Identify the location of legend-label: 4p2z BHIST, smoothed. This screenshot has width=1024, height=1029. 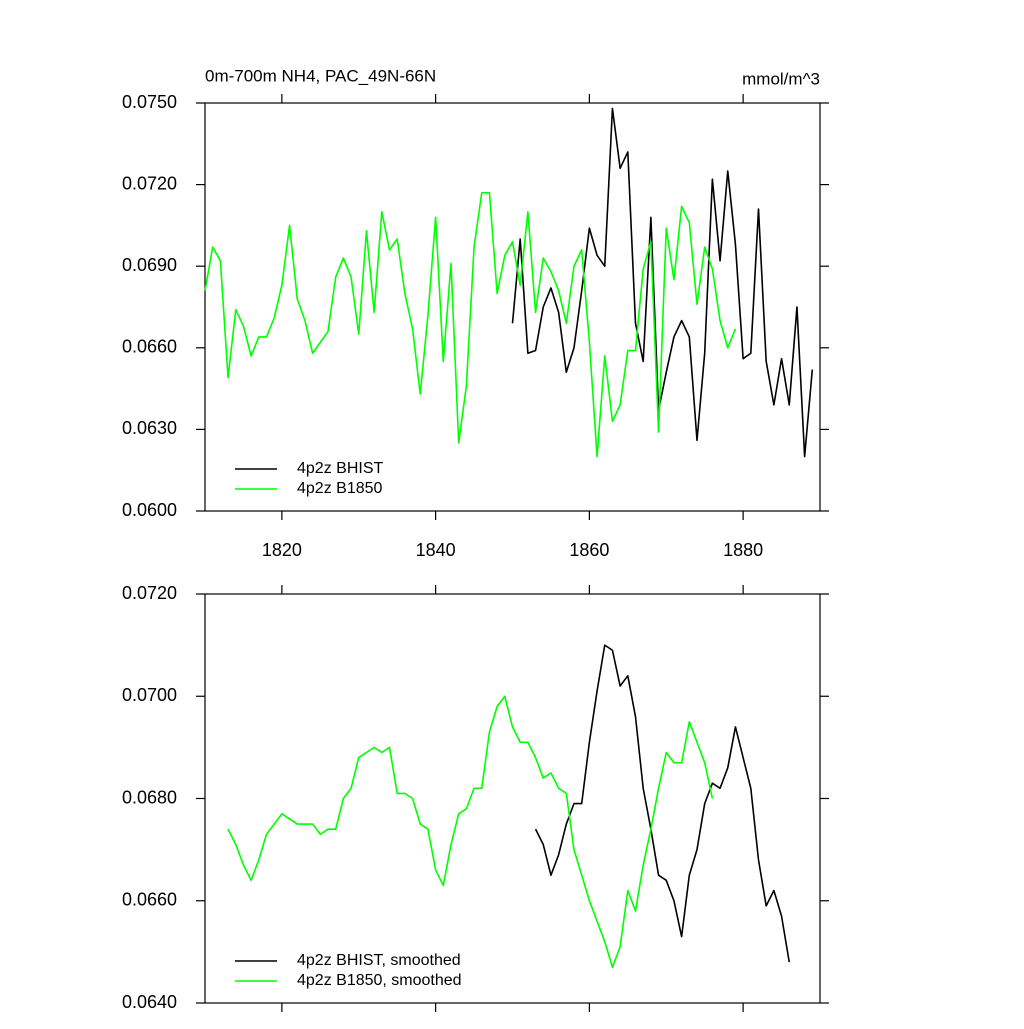
(379, 960).